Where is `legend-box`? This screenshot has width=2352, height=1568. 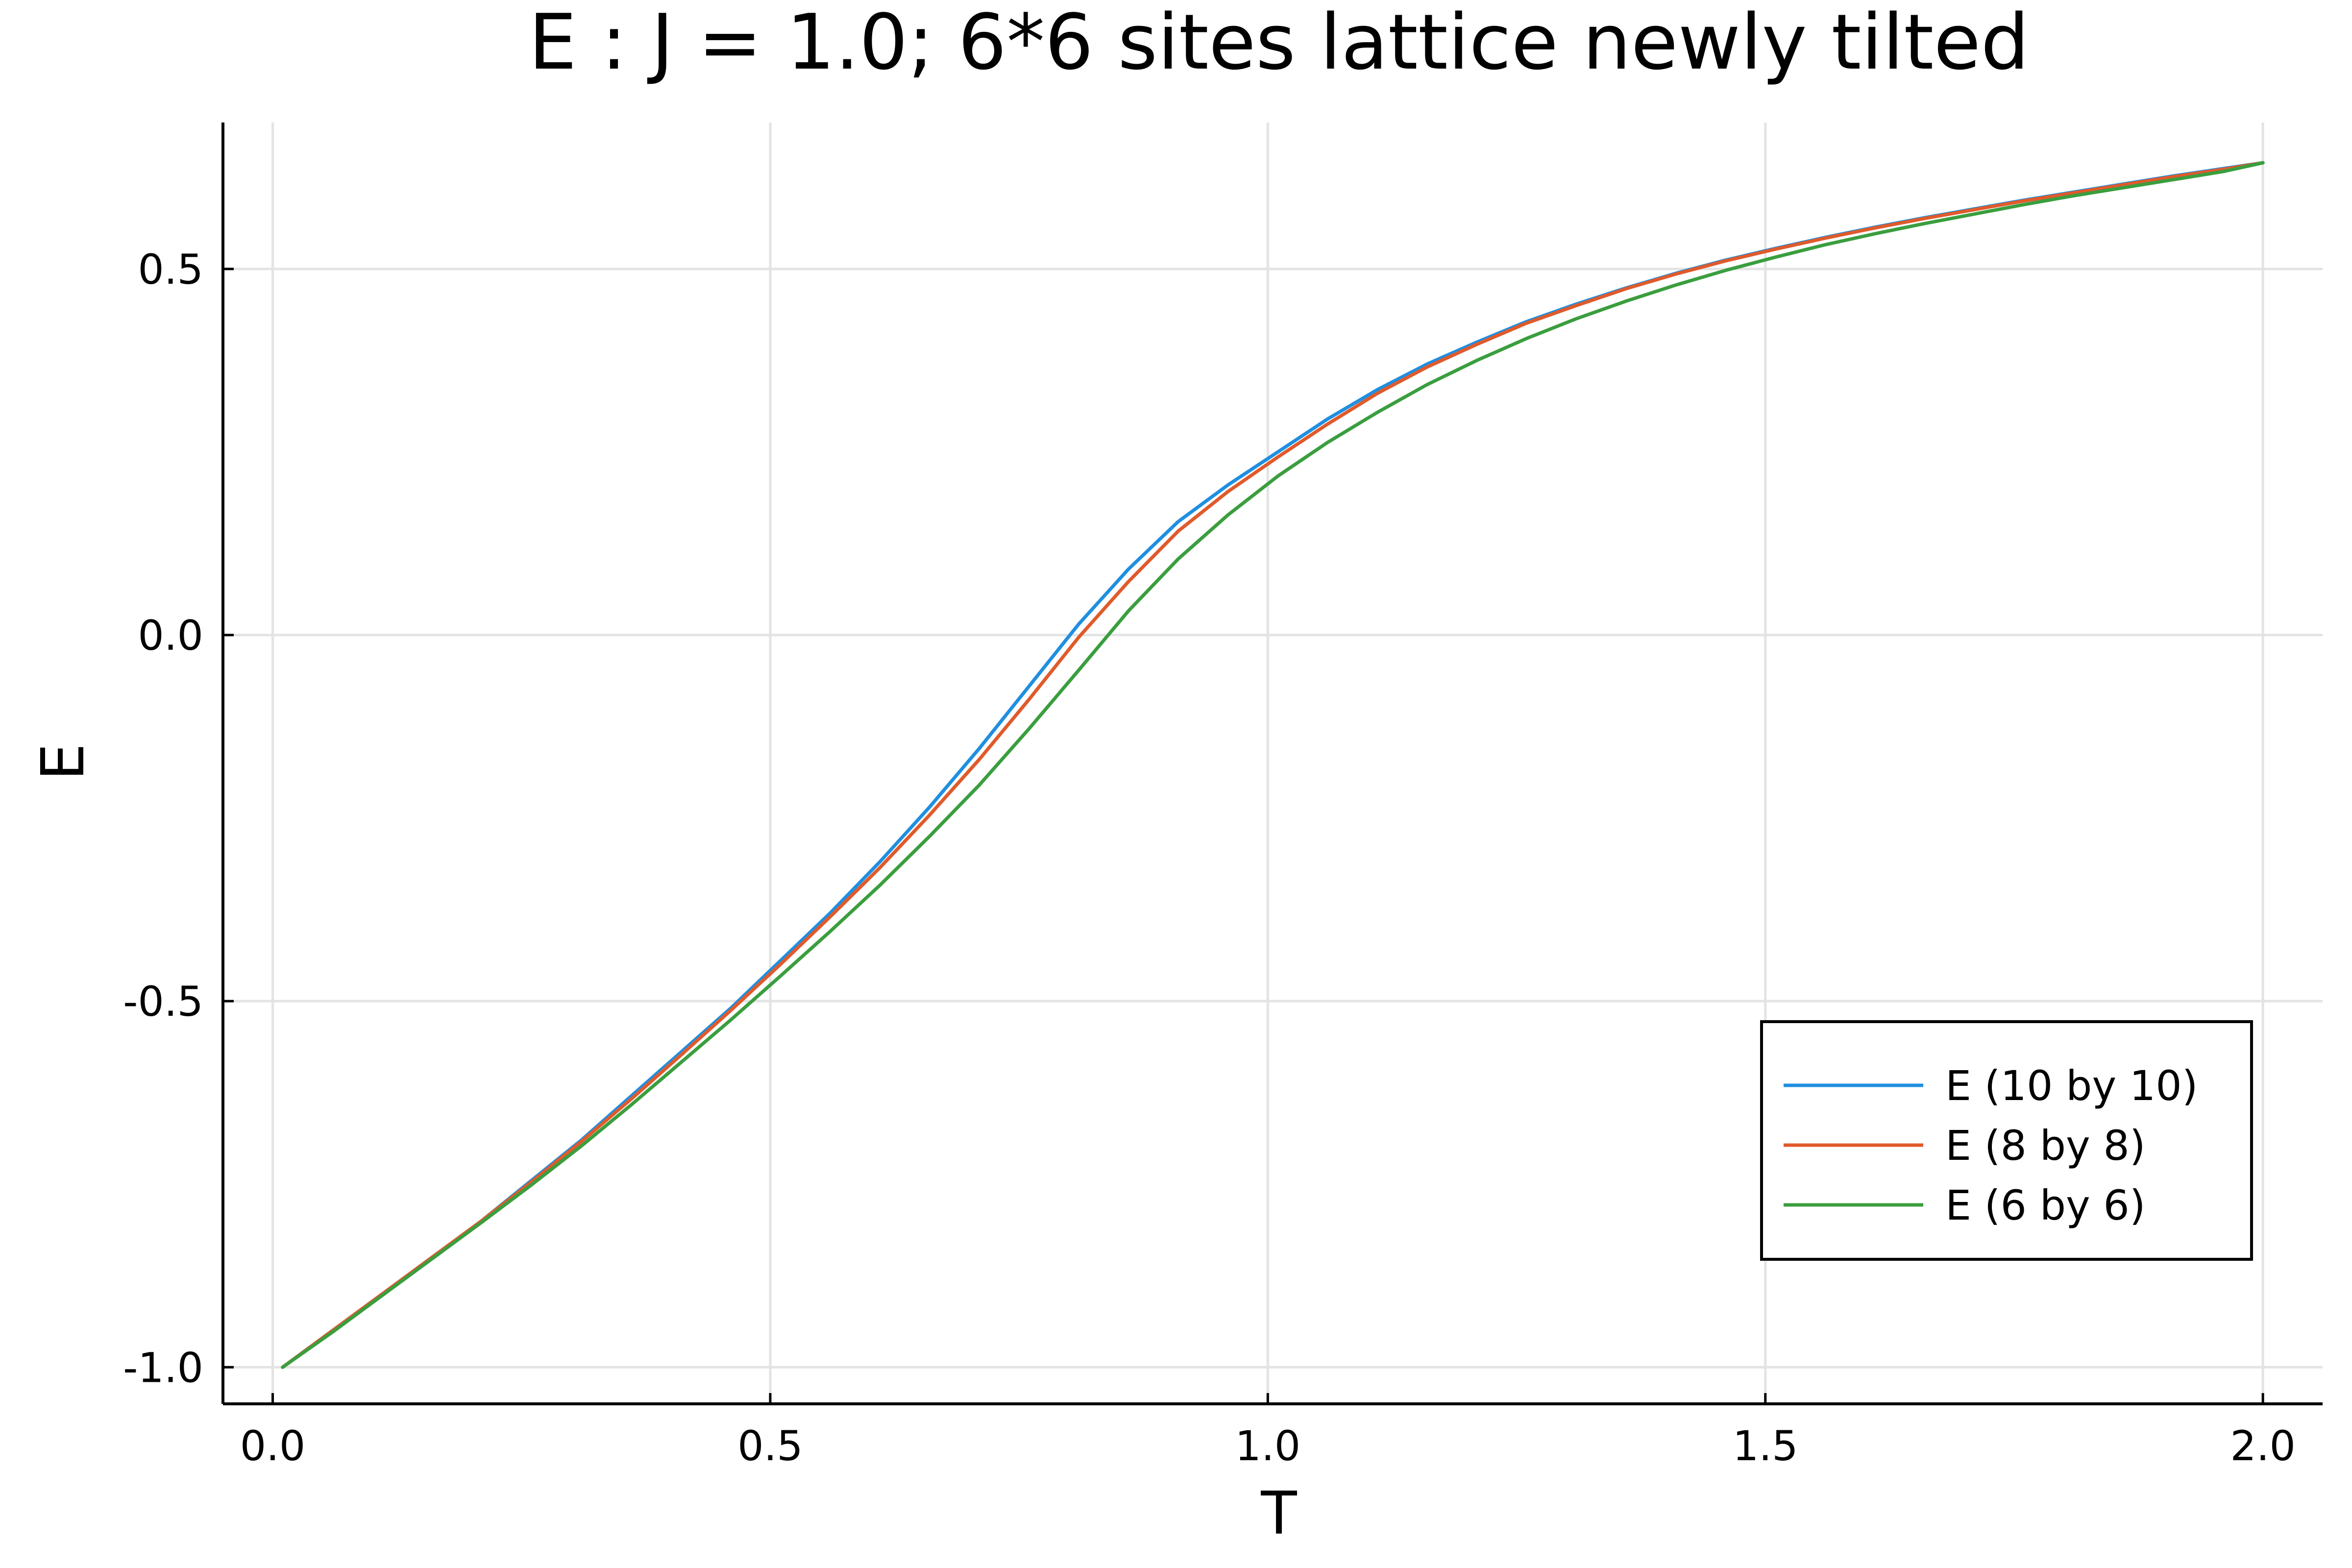
legend-box is located at coordinates (2006, 1140).